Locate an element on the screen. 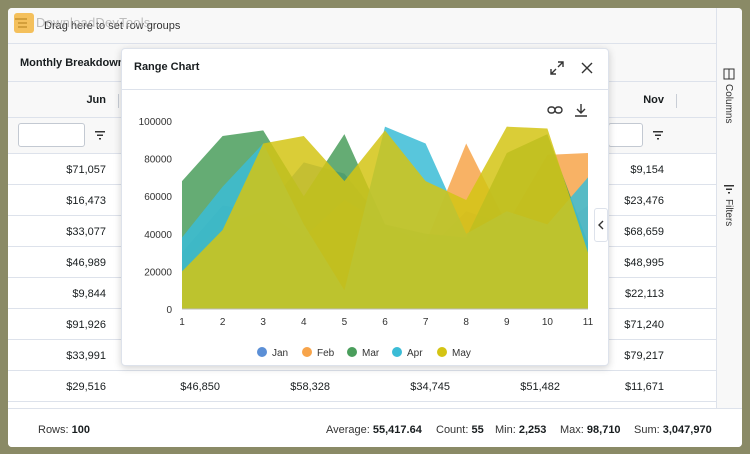 The width and height of the screenshot is (750, 454). tool-panel-sidebar: Columns Filters is located at coordinates (729, 208).